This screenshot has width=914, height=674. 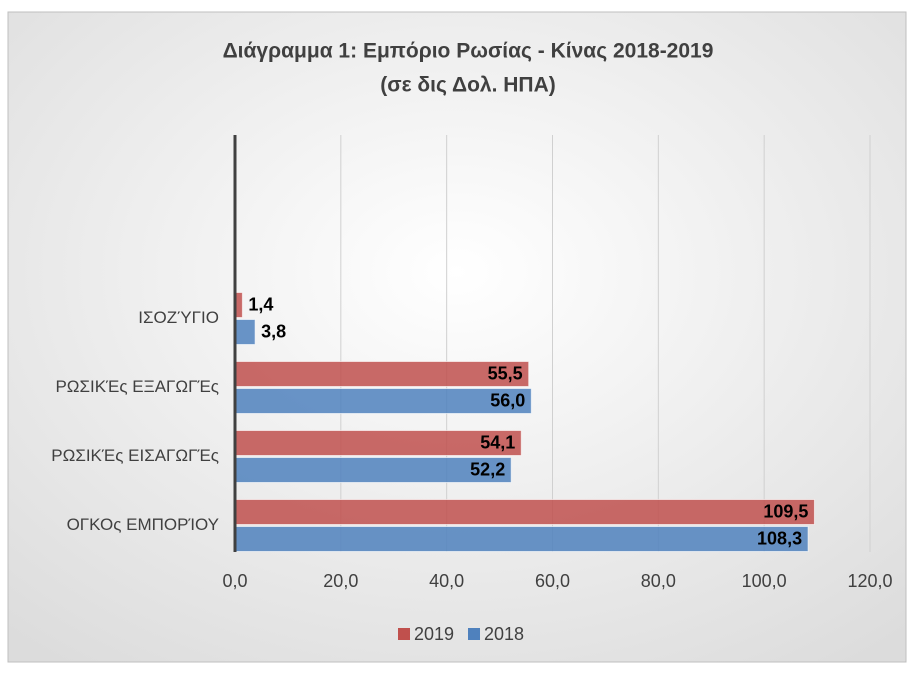 I want to click on chart-subtitle: (σε δις Δολ. ΗΠΑ), so click(x=467, y=85).